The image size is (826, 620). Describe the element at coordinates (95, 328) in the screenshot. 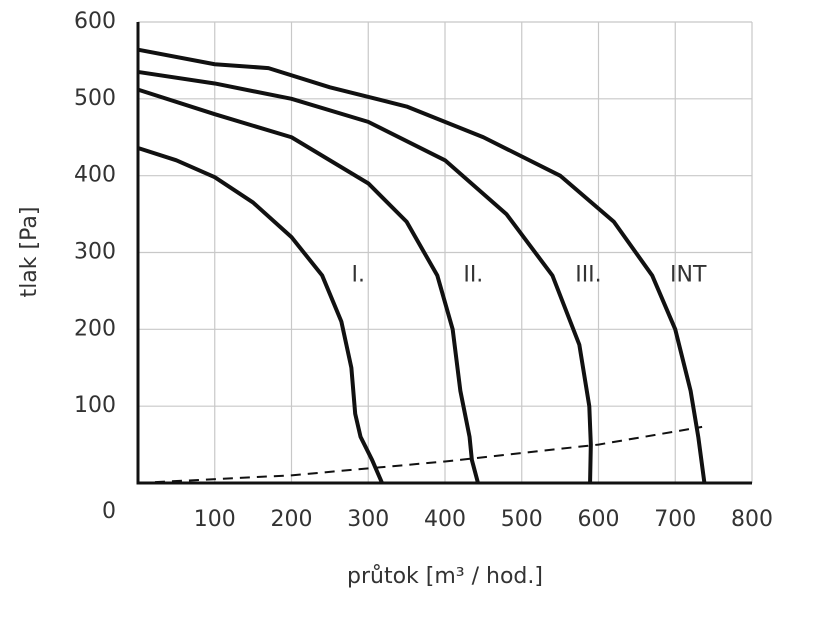

I see `y-tick-label: 200` at that location.